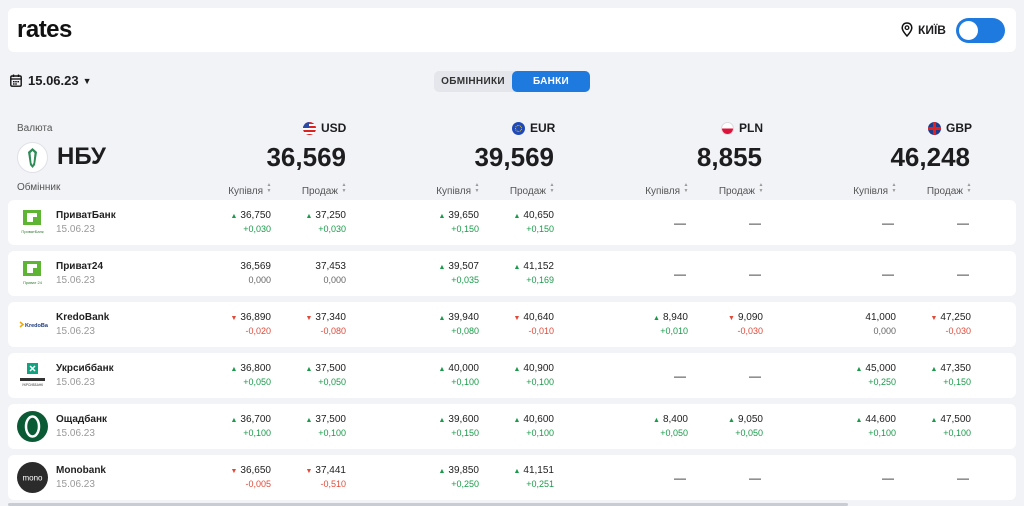  Describe the element at coordinates (16, 80) in the screenshot. I see `calendar-icon` at that location.